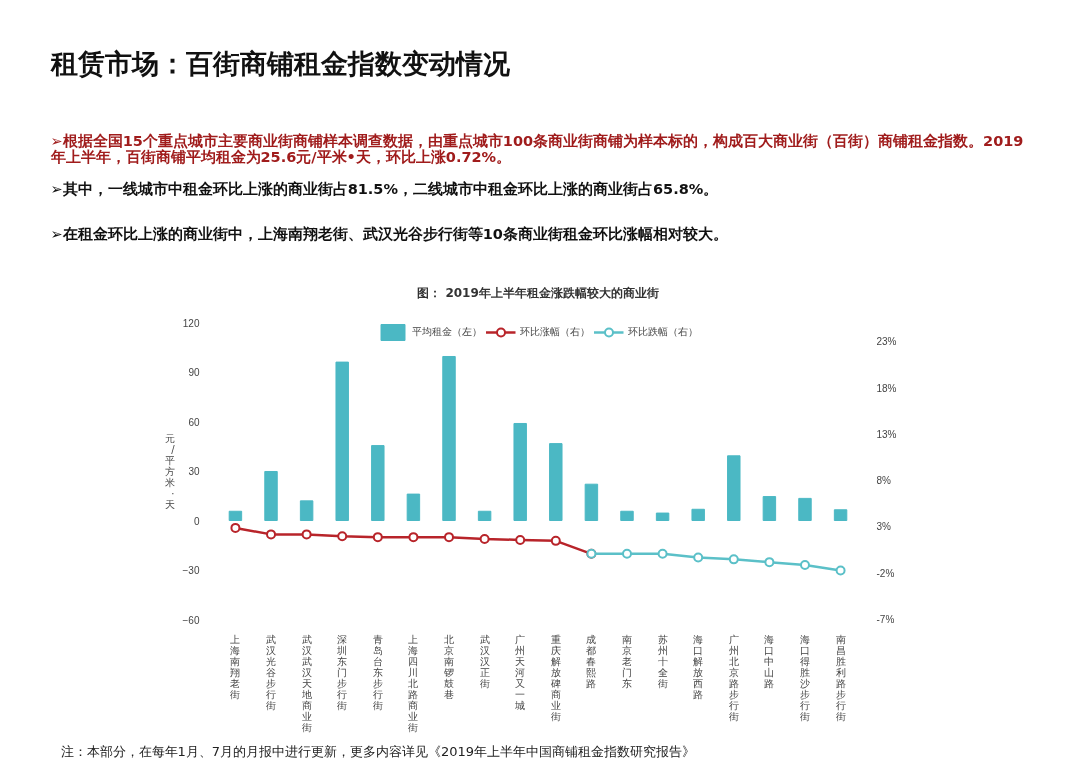 Image resolution: width=1080 pixels, height=764 pixels. Describe the element at coordinates (384, 188) in the screenshot. I see `text: ➢其中，一线城市中租金环比上涨的商业街占81.5%，二线城市中租金环比上涨的商业街占65.8%。` at that location.